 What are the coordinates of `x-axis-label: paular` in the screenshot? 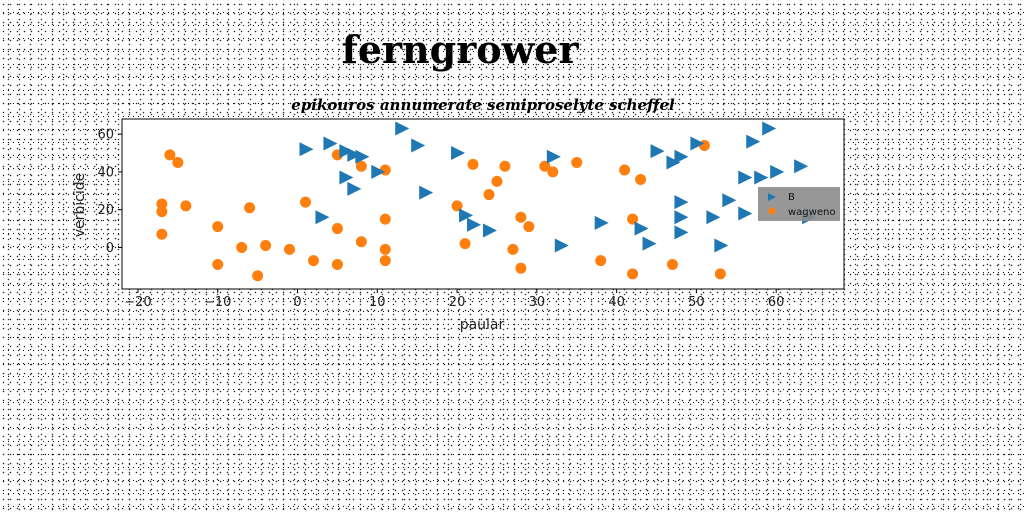 It's located at (482, 325).